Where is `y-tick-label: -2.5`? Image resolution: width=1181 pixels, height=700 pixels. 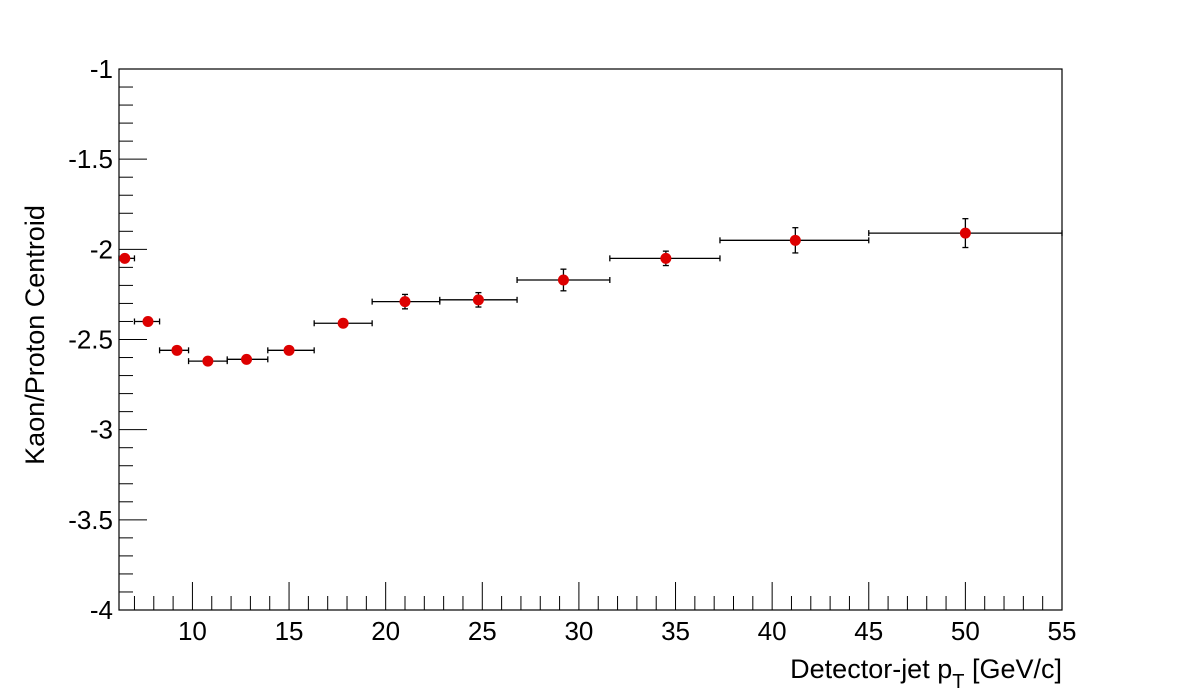
y-tick-label: -2.5 is located at coordinates (90, 340).